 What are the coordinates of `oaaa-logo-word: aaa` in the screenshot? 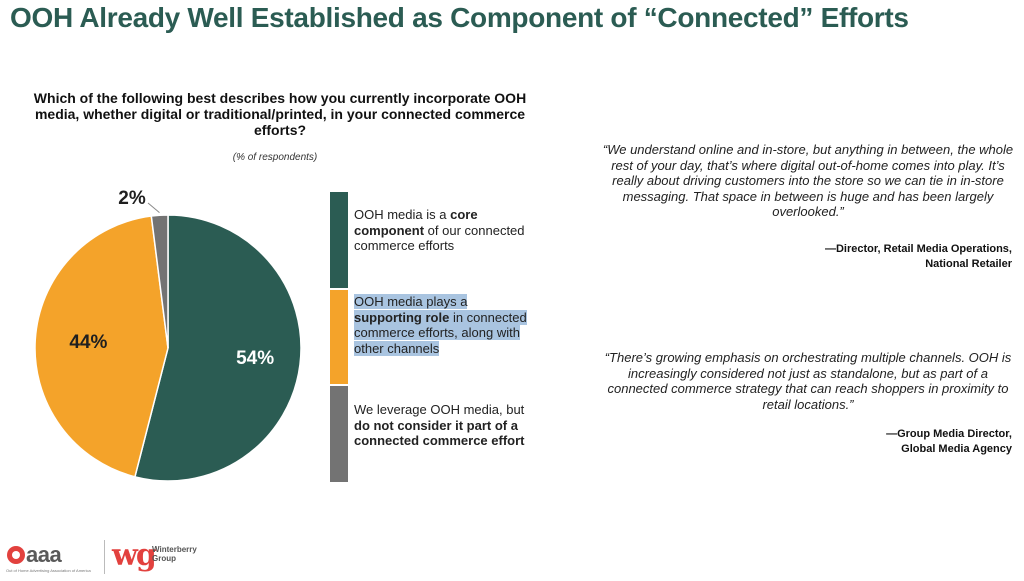 It's located at (44, 554).